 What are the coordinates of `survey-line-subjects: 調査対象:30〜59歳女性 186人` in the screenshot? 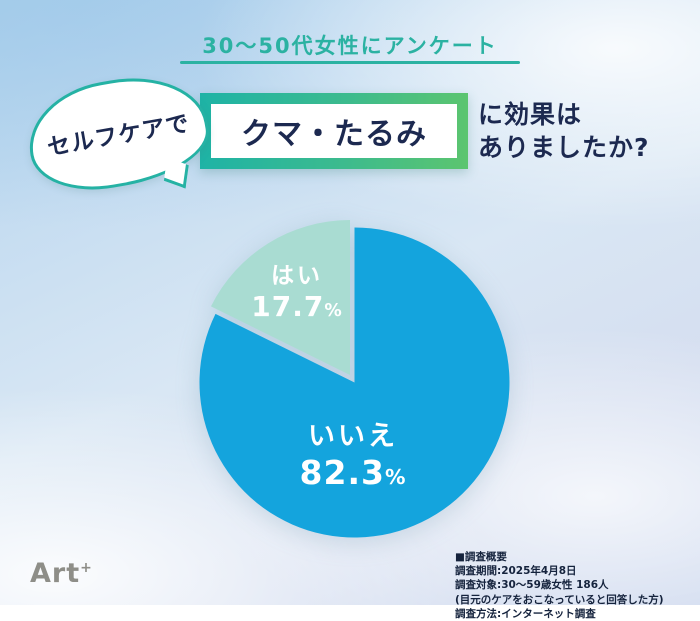 It's located at (532, 585).